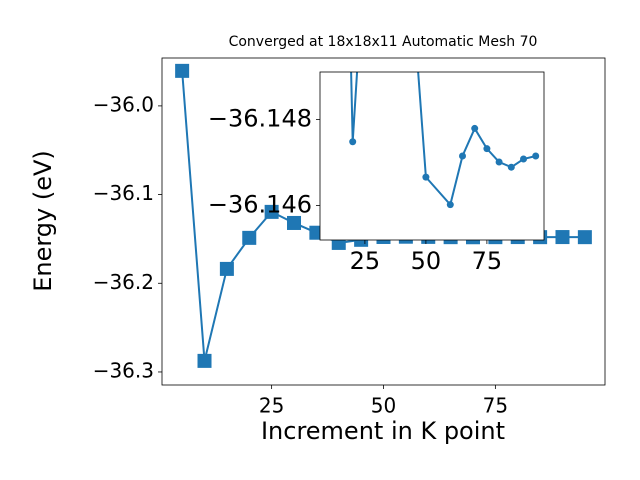  Describe the element at coordinates (123, 370) in the screenshot. I see `y-tick-label: −36.3` at that location.